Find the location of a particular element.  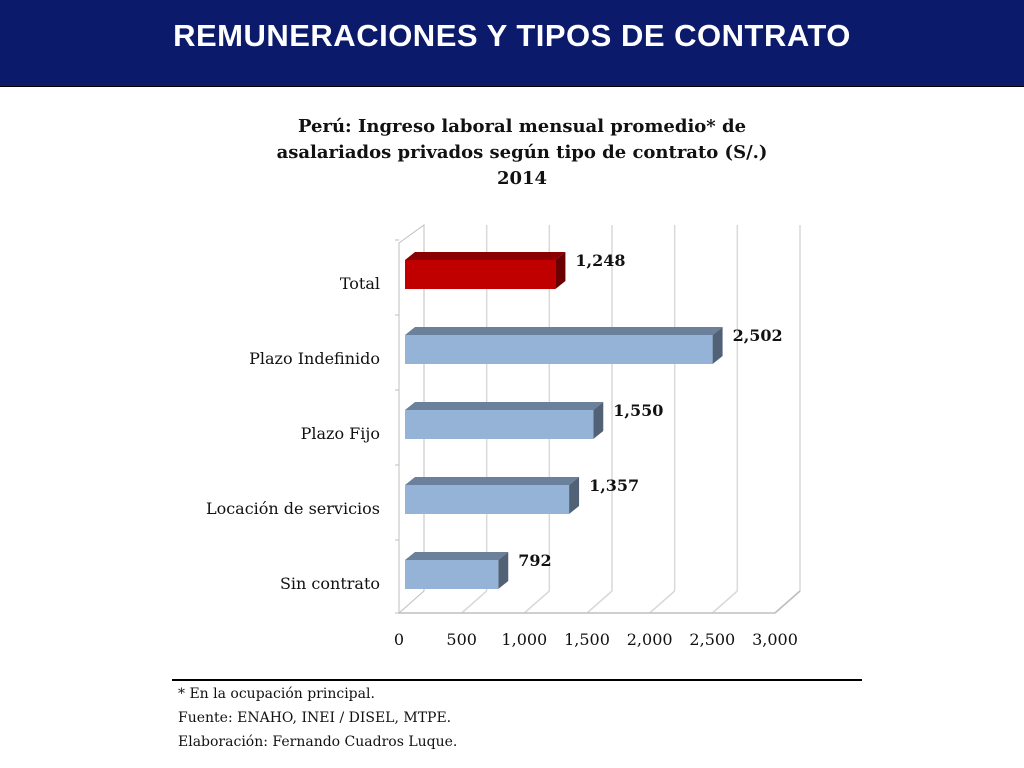

data-label: 792 is located at coordinates (534, 560).